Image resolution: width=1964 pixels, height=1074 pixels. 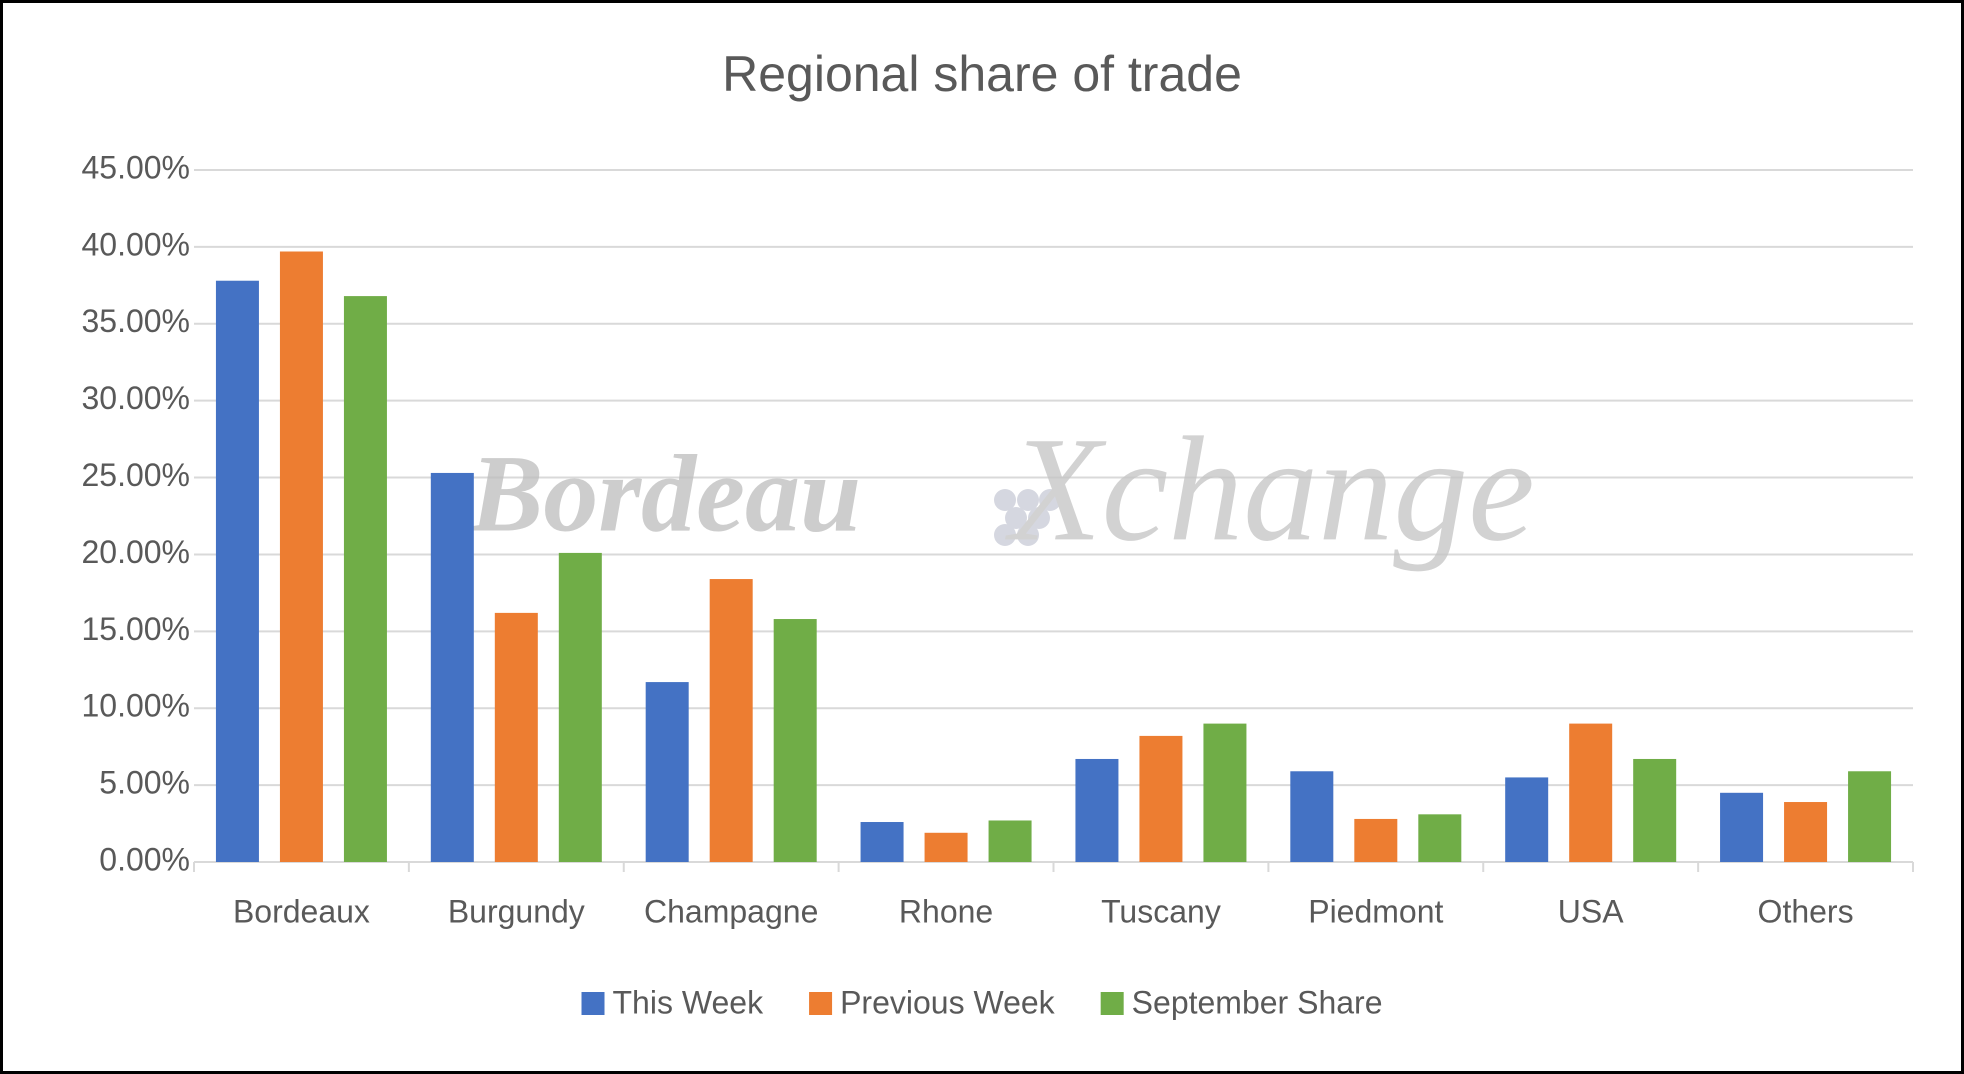 What do you see at coordinates (135, 244) in the screenshot?
I see `y-tick-label: 40.00%` at bounding box center [135, 244].